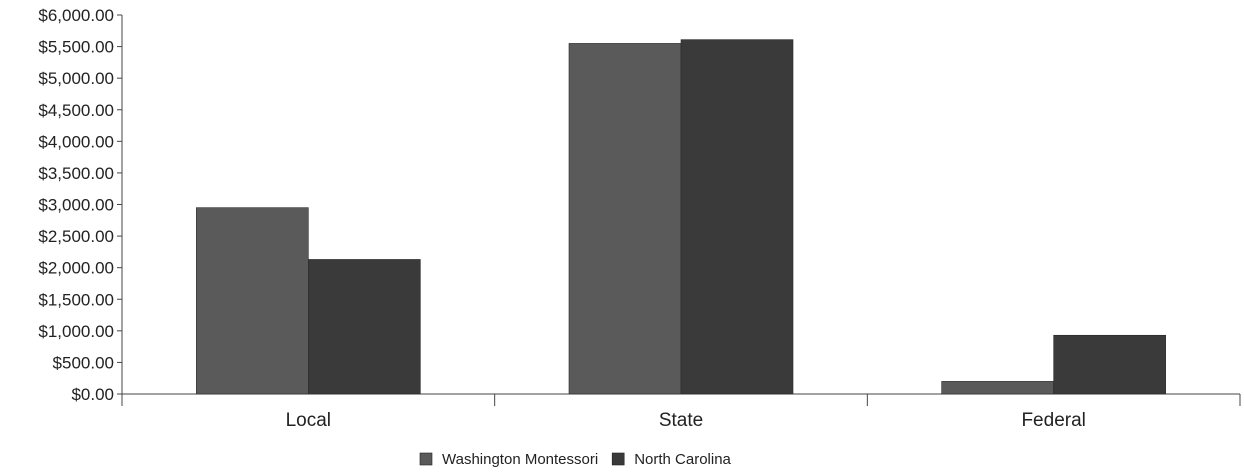 This screenshot has height=476, width=1244. I want to click on y-tick-label: $1,000.00, so click(76, 331).